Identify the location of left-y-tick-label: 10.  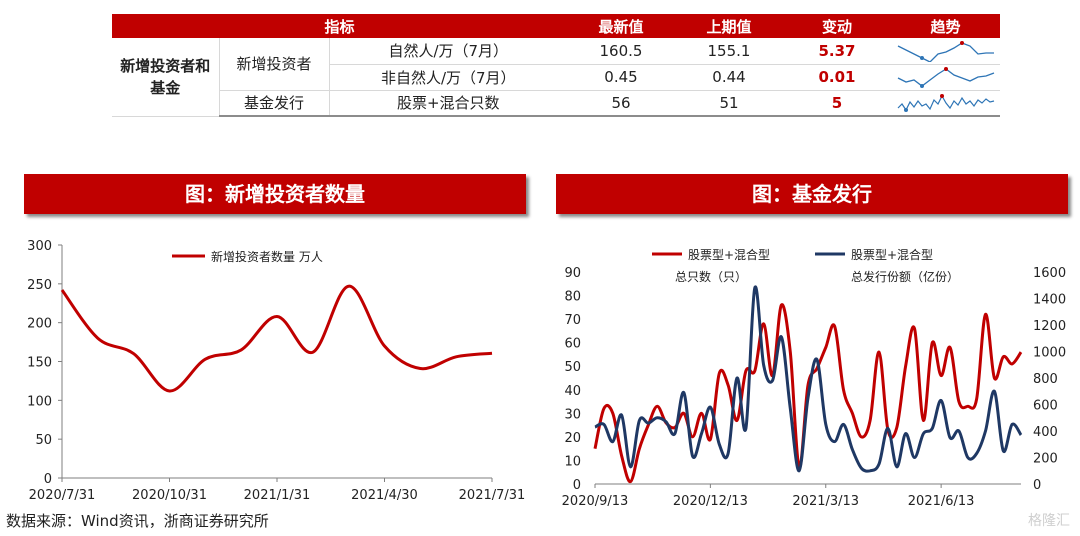
(572, 461).